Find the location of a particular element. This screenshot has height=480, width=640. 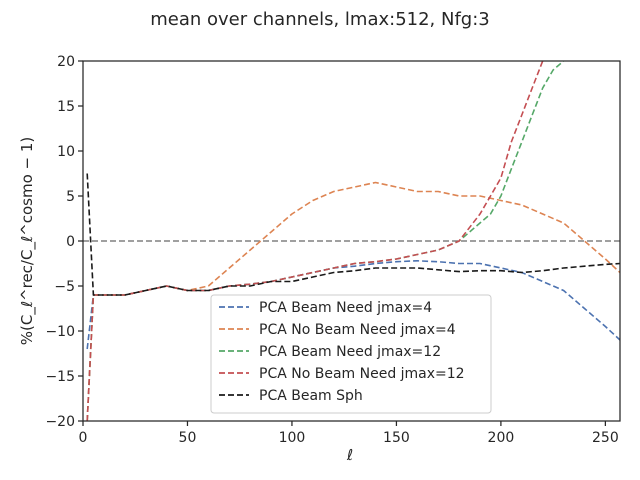

legend-label-4: PCA No Beam Need jmax=12 is located at coordinates (362, 374).